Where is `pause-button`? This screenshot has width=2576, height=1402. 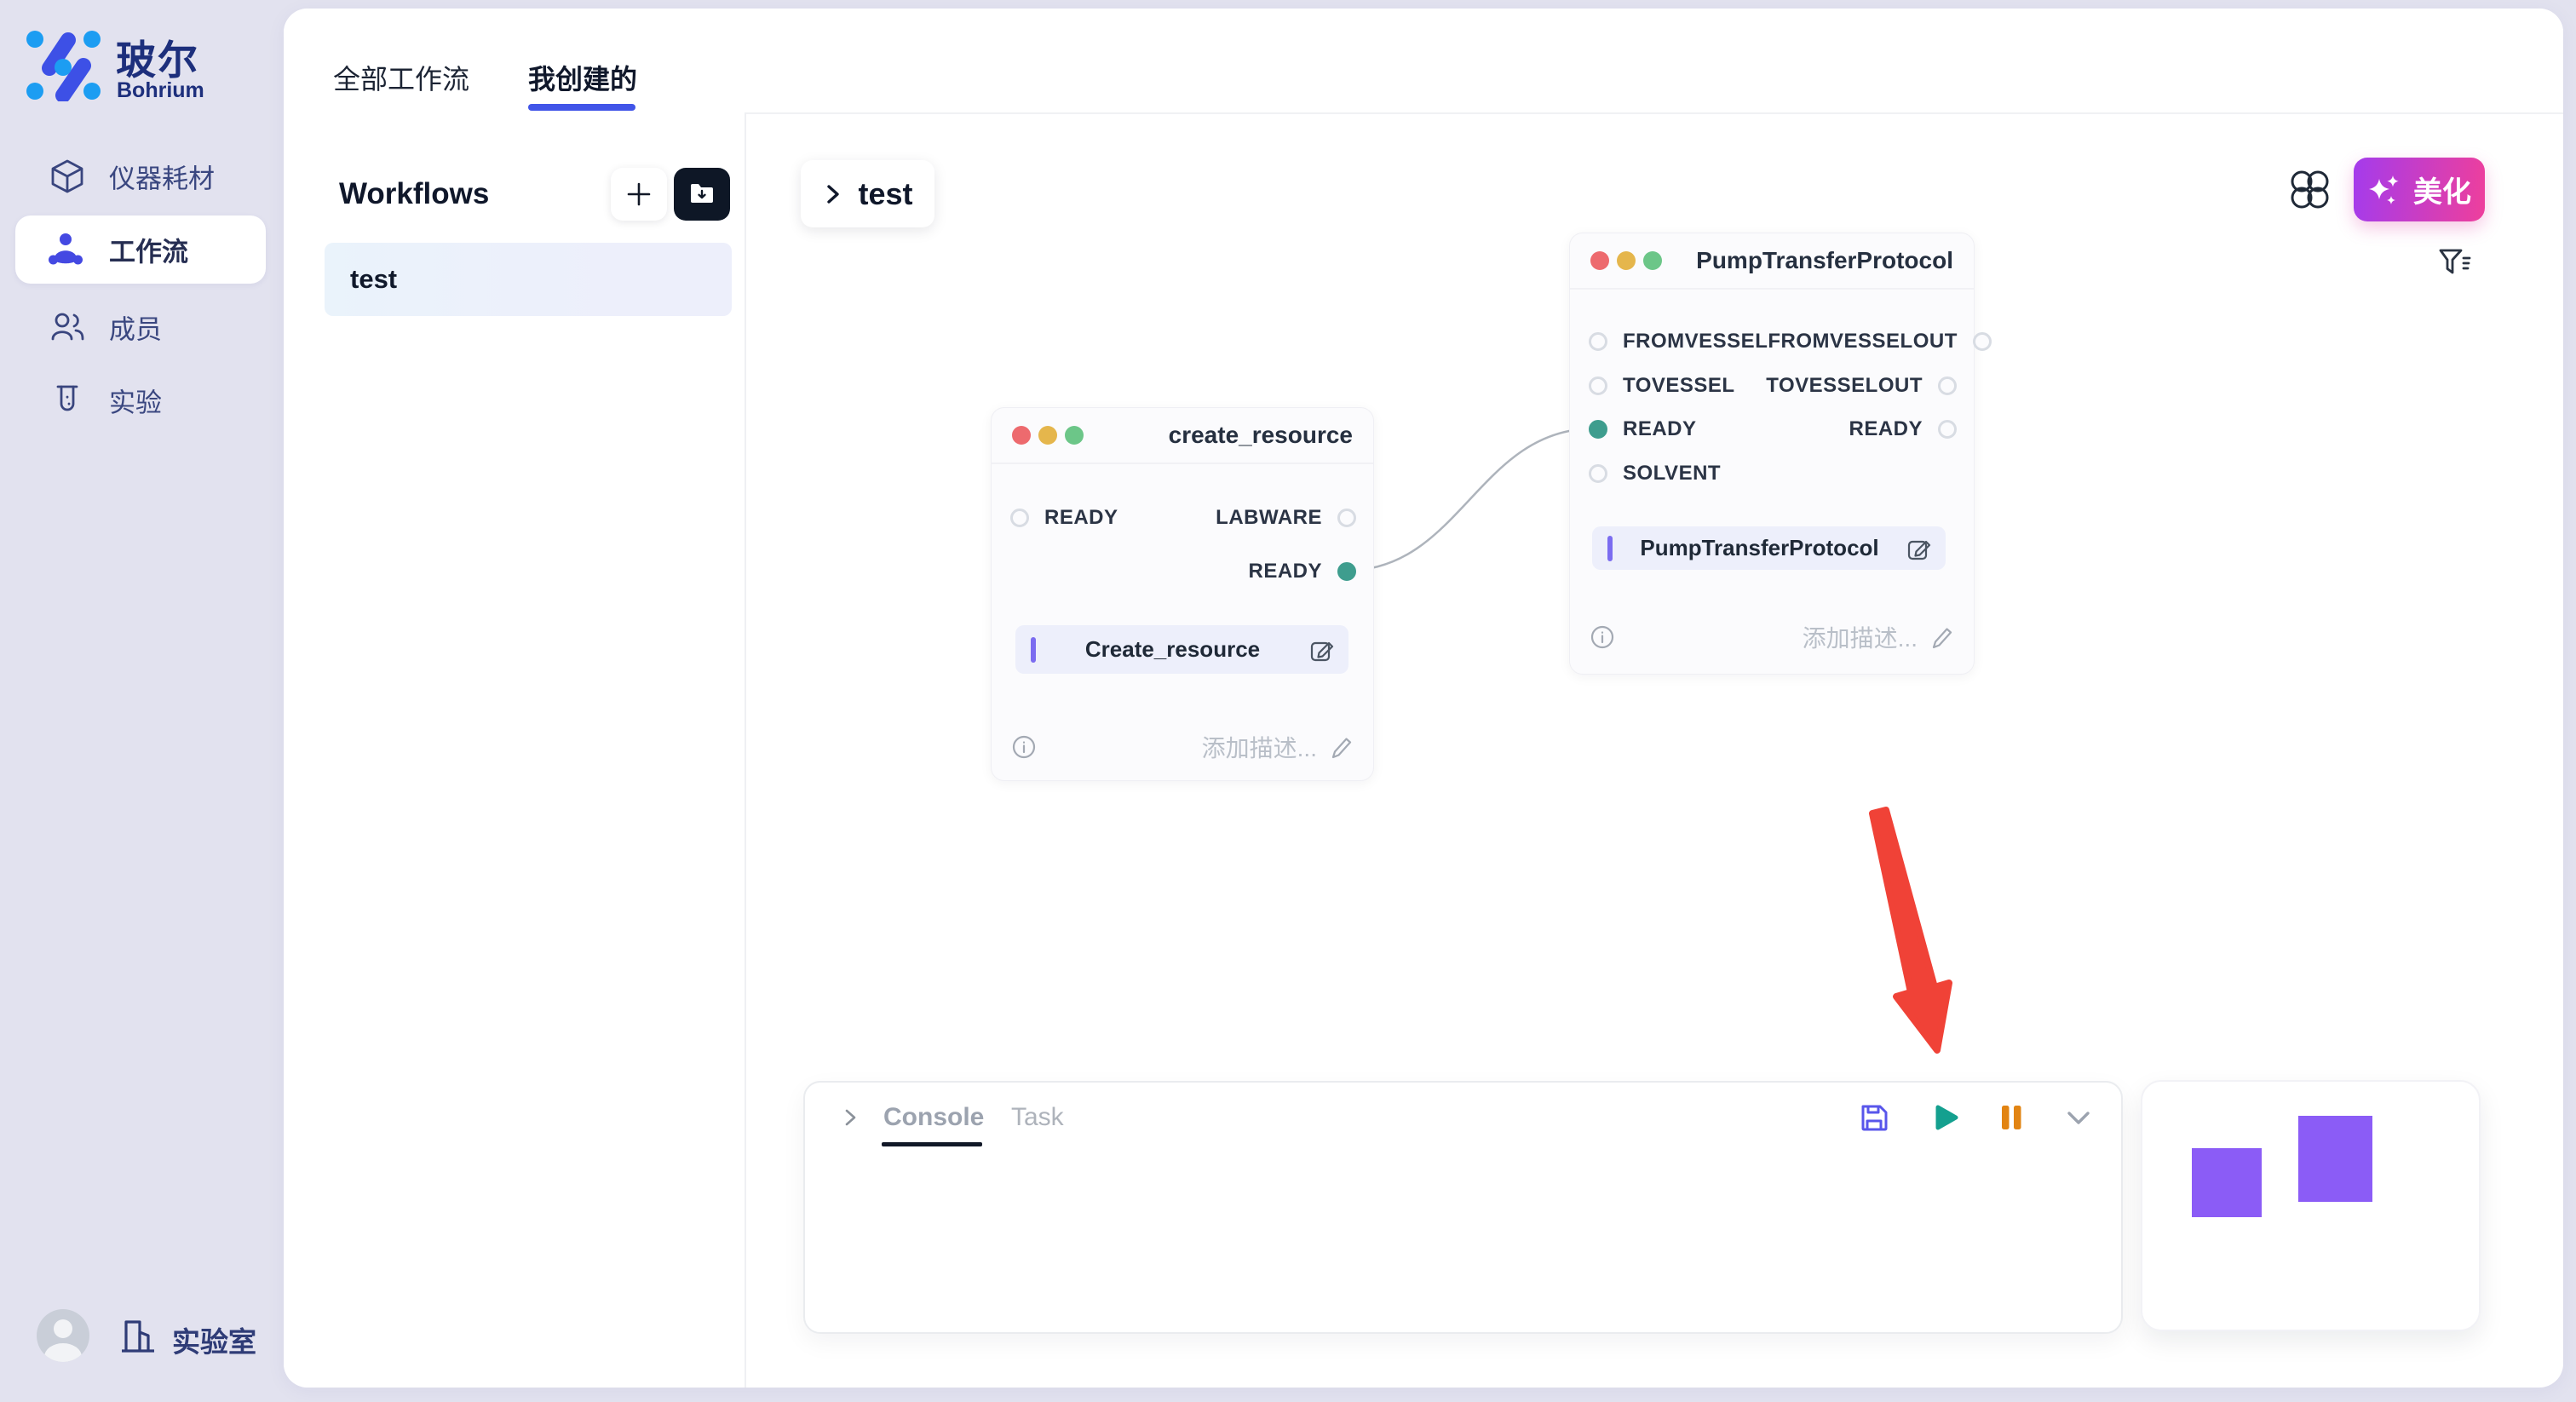 pause-button is located at coordinates (2011, 1117).